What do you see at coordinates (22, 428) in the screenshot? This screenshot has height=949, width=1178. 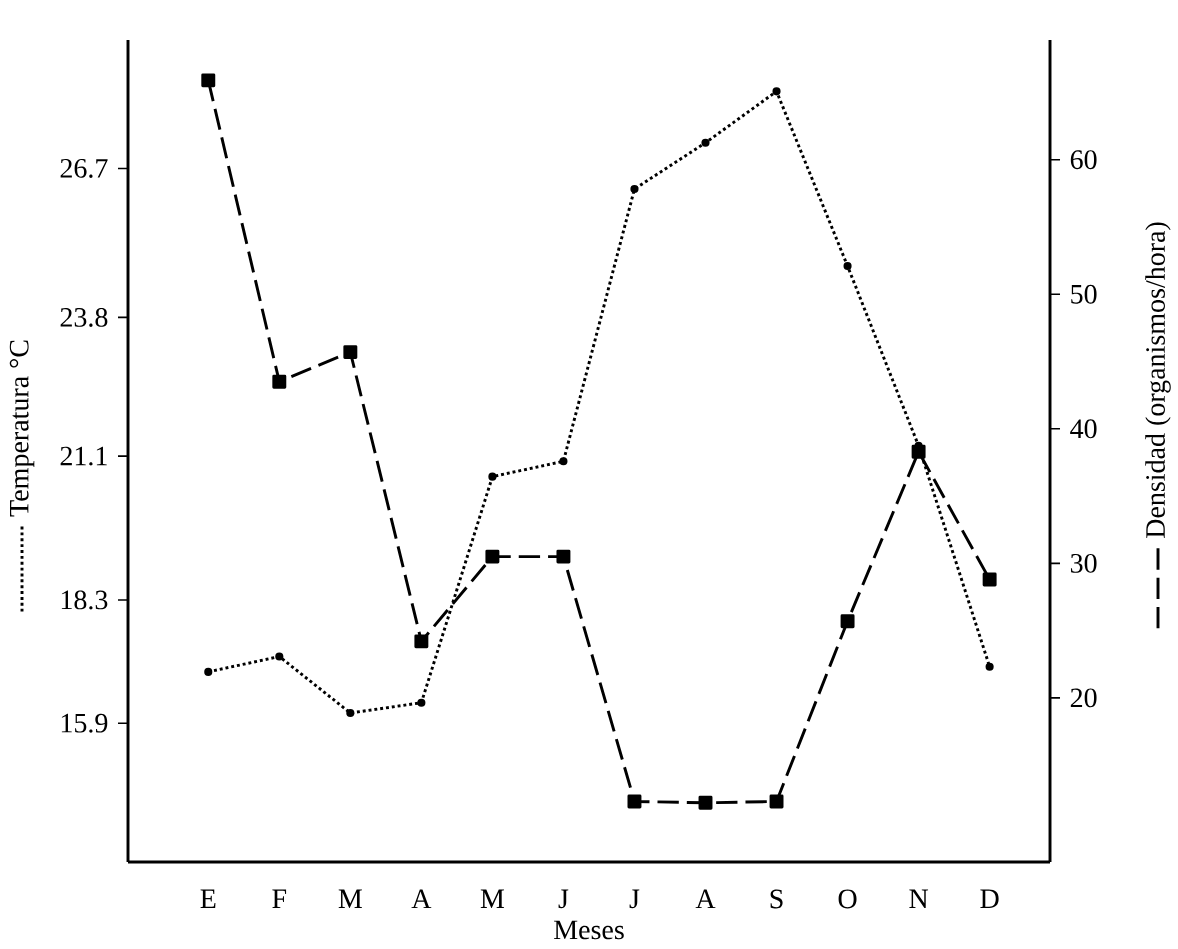 I see `y-axis-title: Temperatura °C` at bounding box center [22, 428].